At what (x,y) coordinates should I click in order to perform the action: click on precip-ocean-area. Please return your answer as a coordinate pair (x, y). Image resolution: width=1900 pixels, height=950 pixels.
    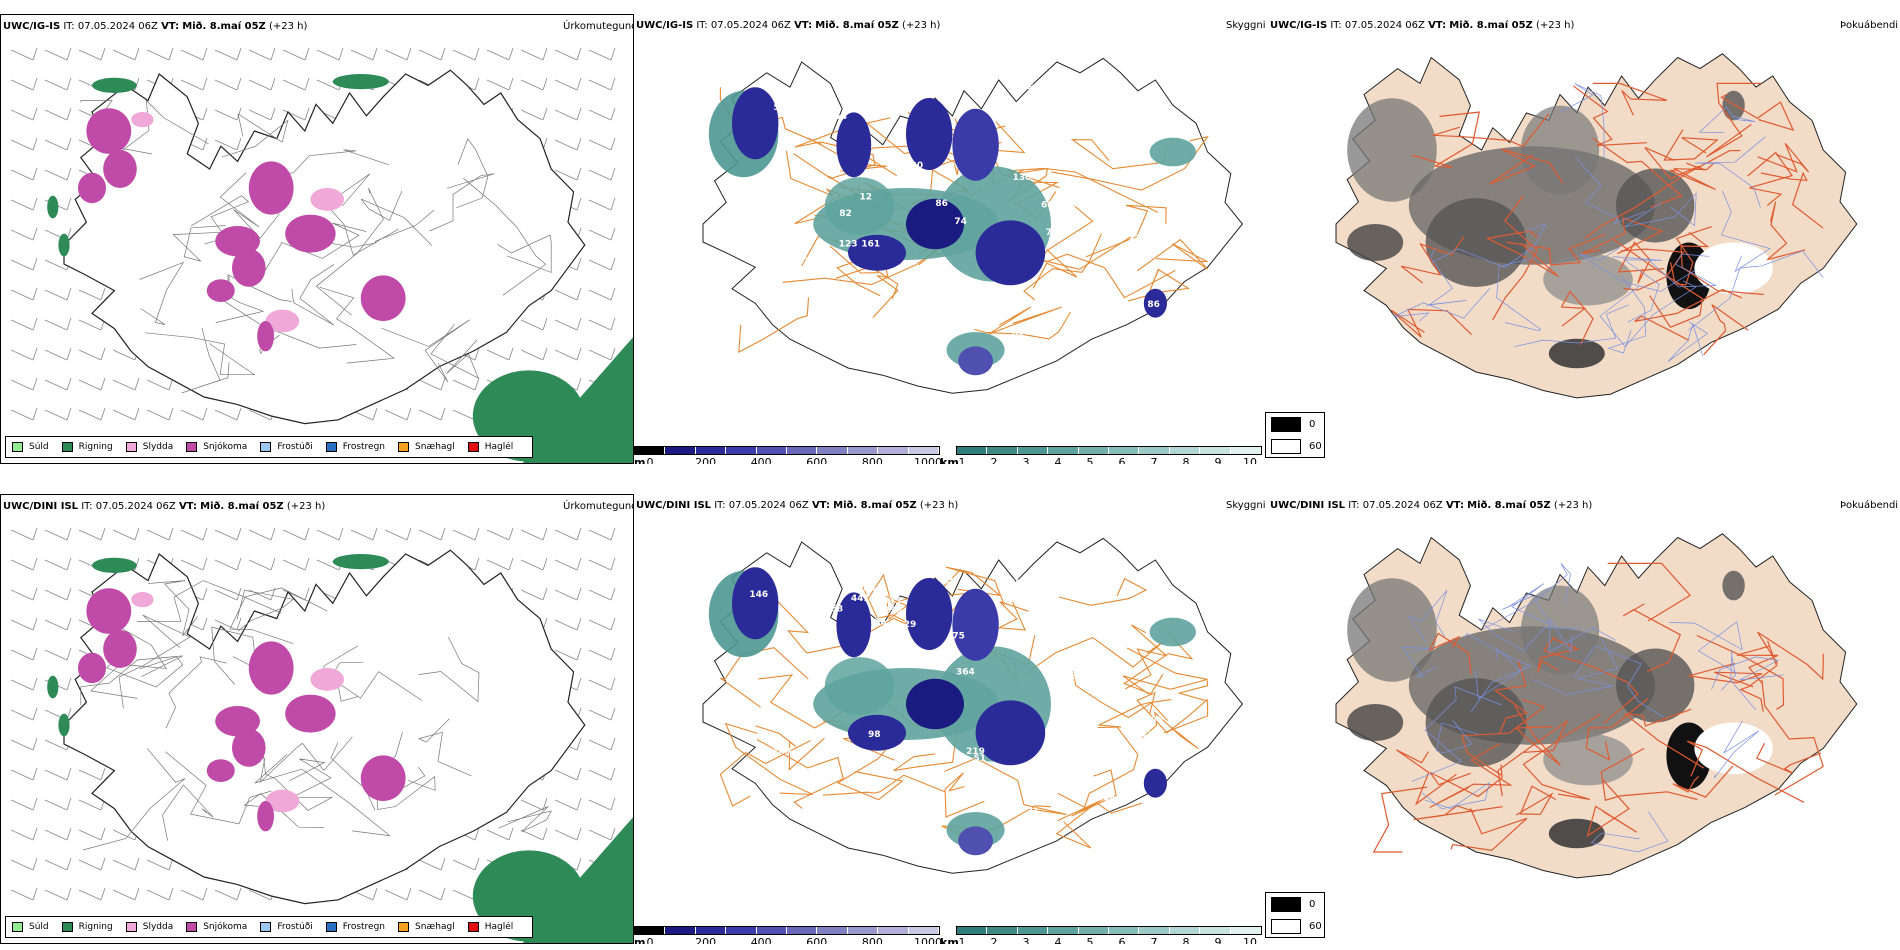
    Looking at the image, I should click on (577, 880).